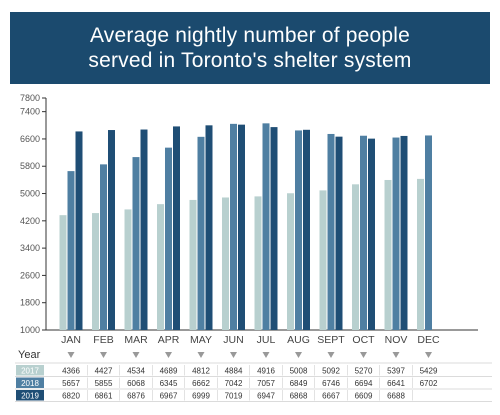 Image resolution: width=500 pixels, height=415 pixels. What do you see at coordinates (201, 340) in the screenshot?
I see `x-tick-label: MAY` at bounding box center [201, 340].